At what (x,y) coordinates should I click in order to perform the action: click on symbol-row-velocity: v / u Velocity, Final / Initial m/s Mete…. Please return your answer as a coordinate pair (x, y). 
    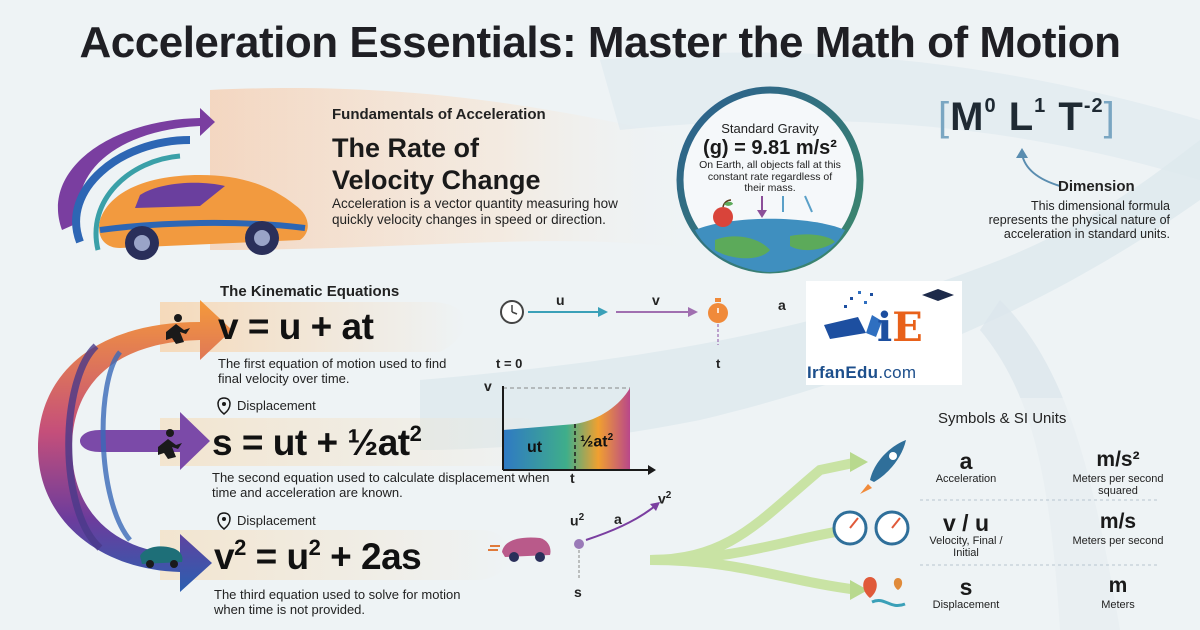
    Looking at the image, I should click on (1055, 535).